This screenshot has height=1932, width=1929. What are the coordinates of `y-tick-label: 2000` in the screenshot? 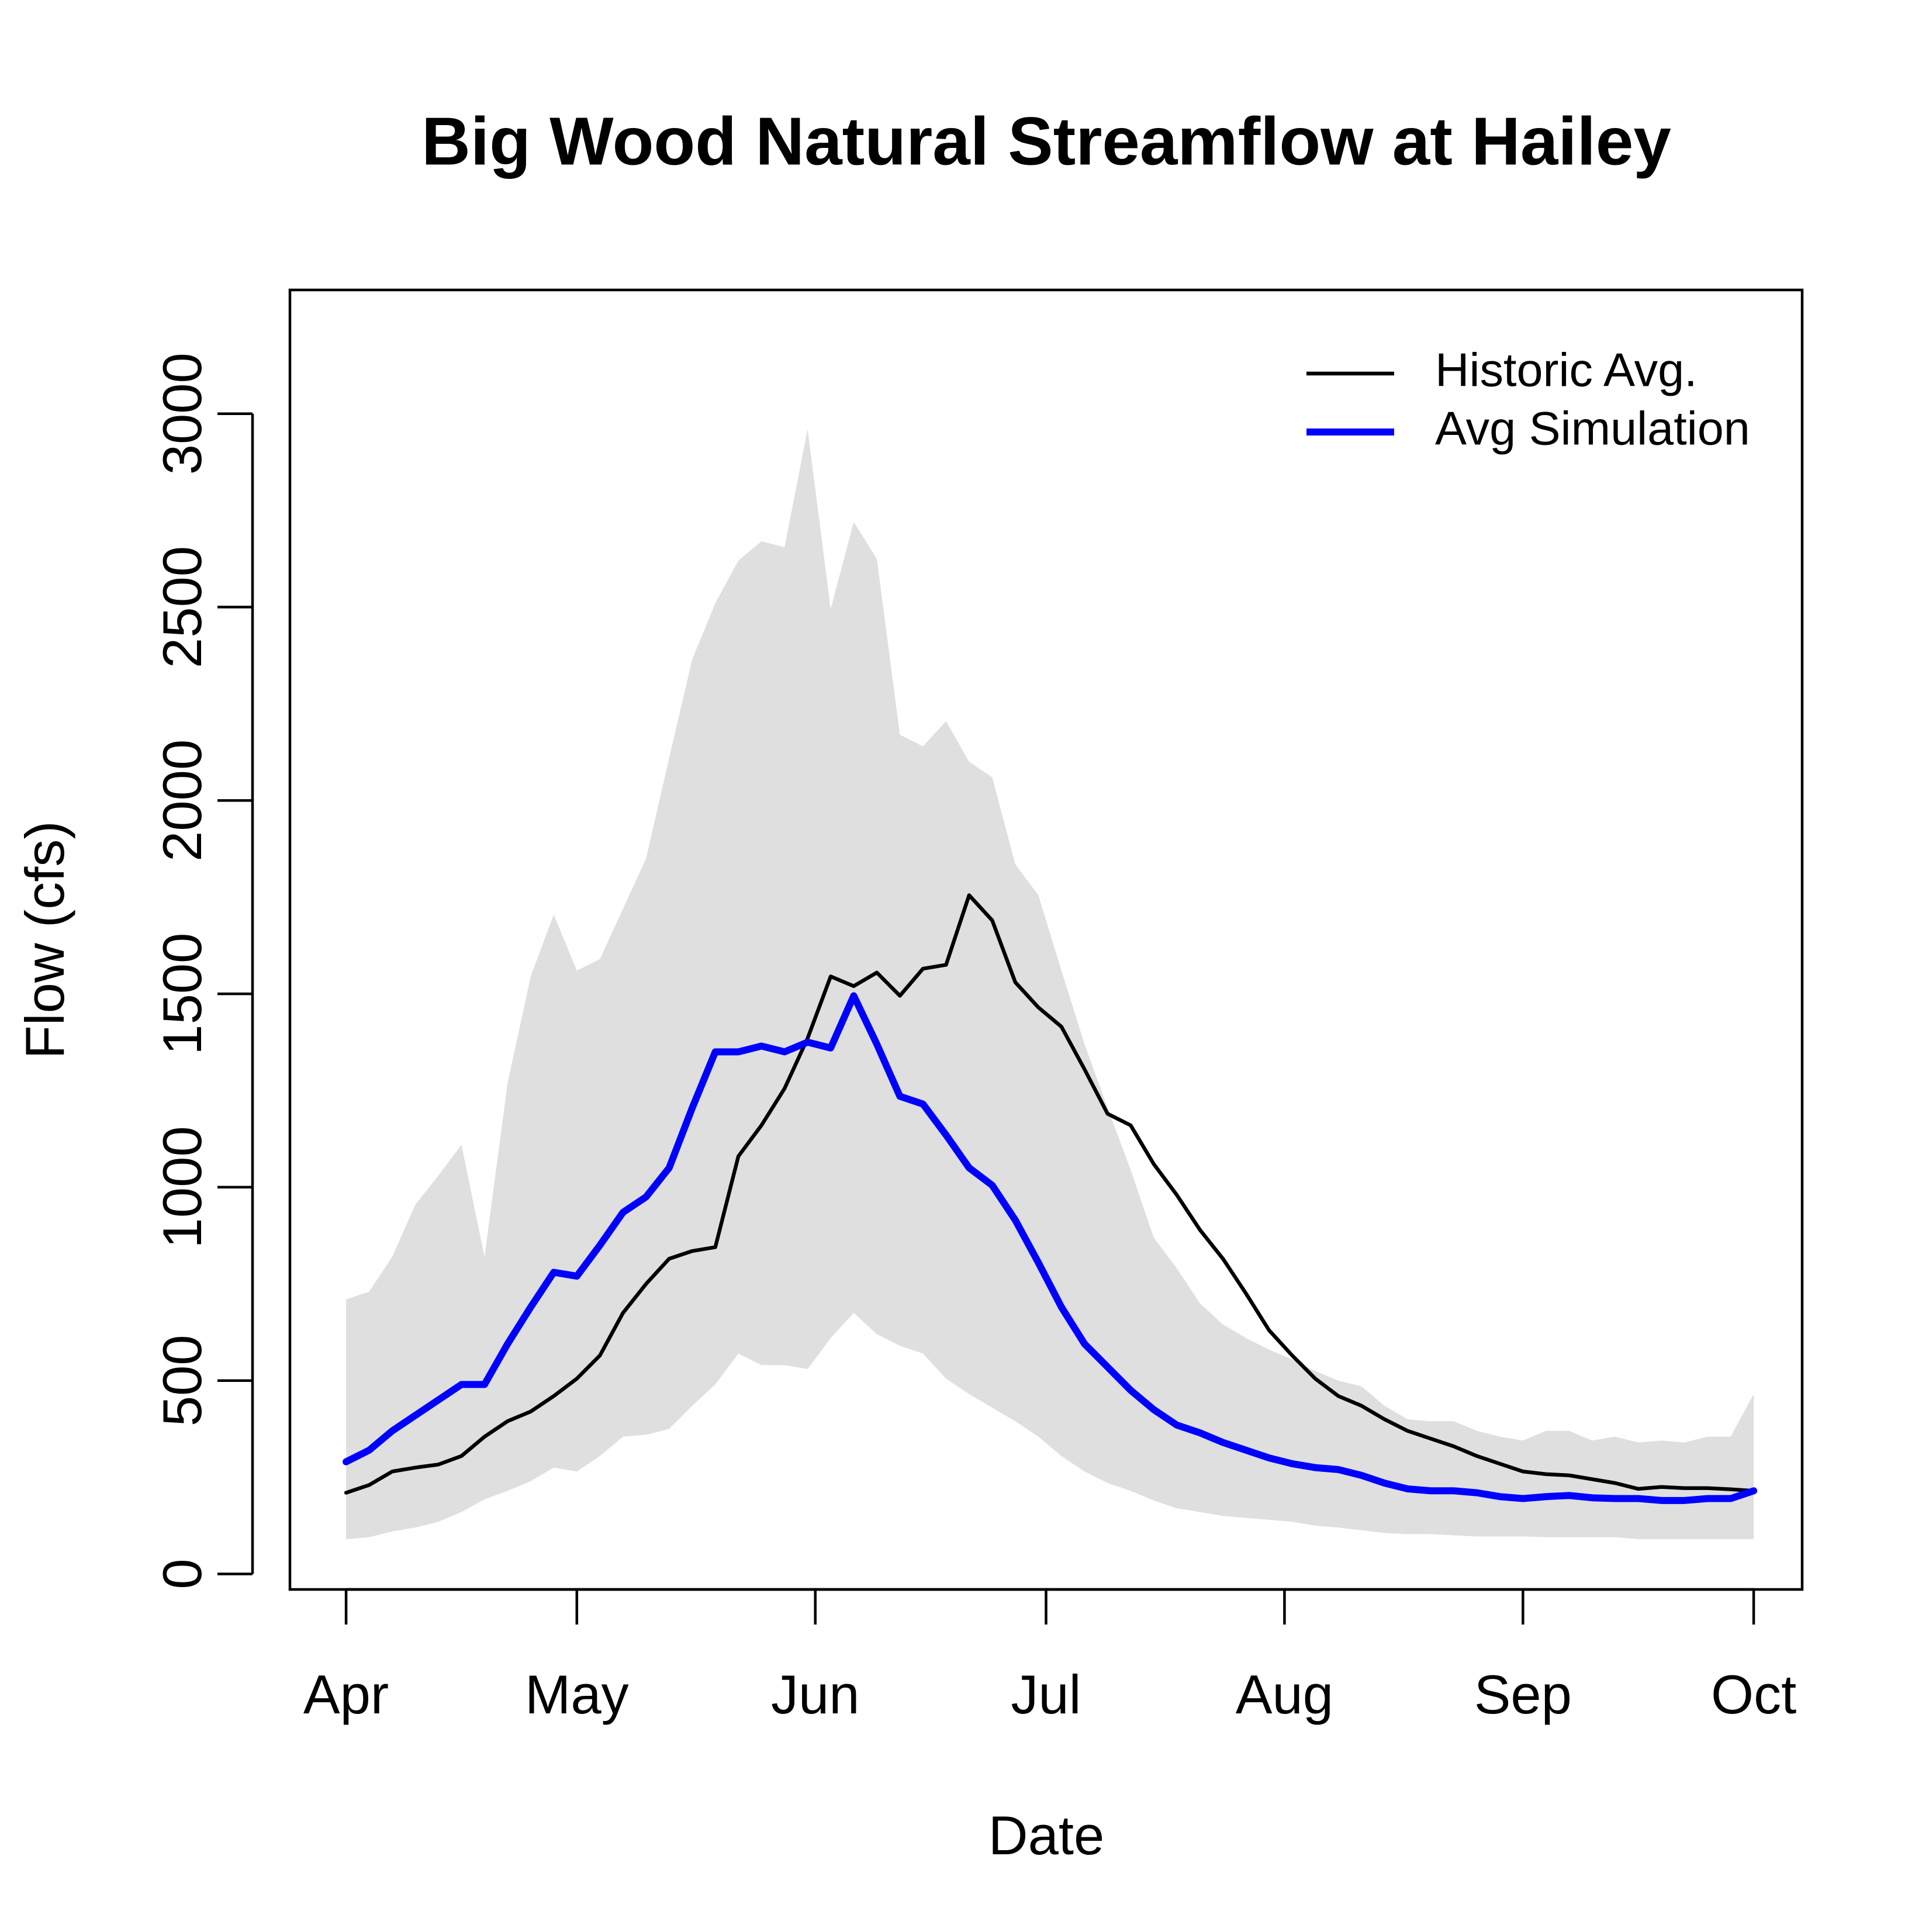 It's located at (182, 801).